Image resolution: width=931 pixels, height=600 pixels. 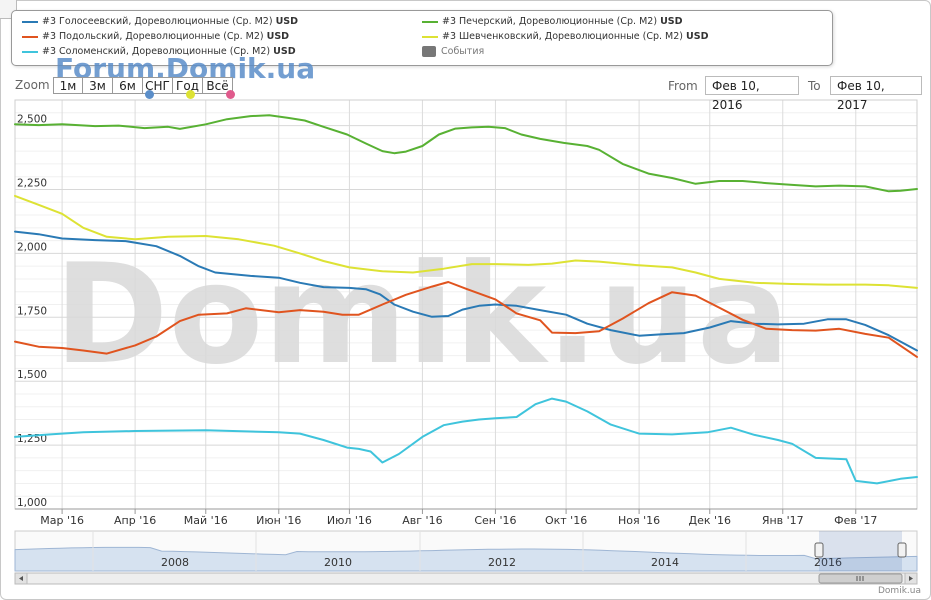 I want to click on events-swatch, so click(x=429, y=51).